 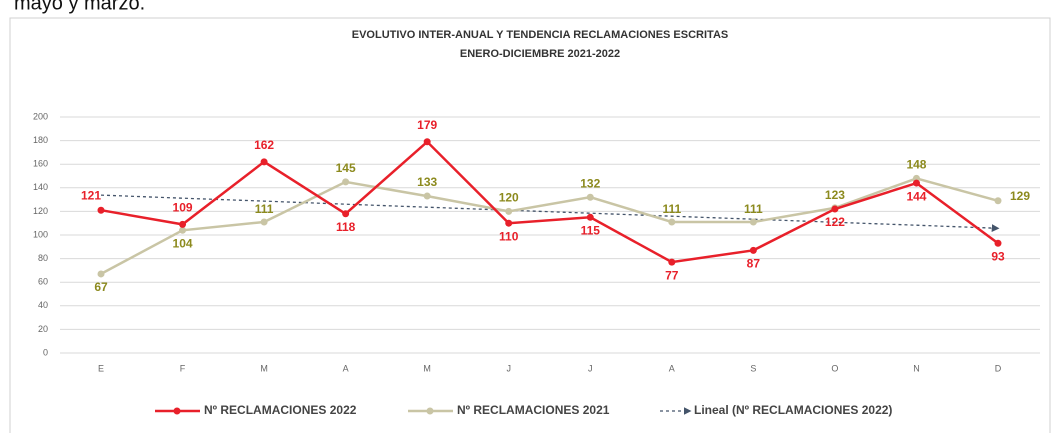 I want to click on data-label: 87, so click(x=754, y=264).